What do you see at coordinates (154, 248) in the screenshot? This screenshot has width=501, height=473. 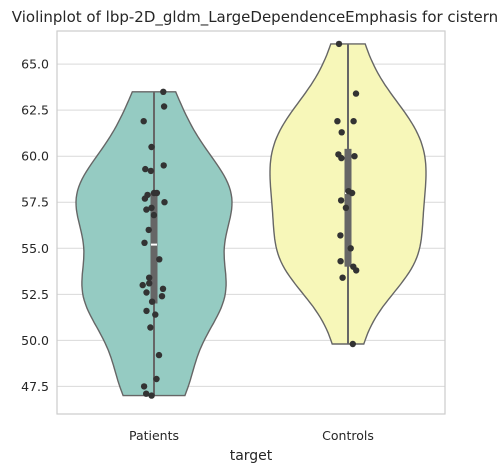 I see `iqr-box-patients` at bounding box center [154, 248].